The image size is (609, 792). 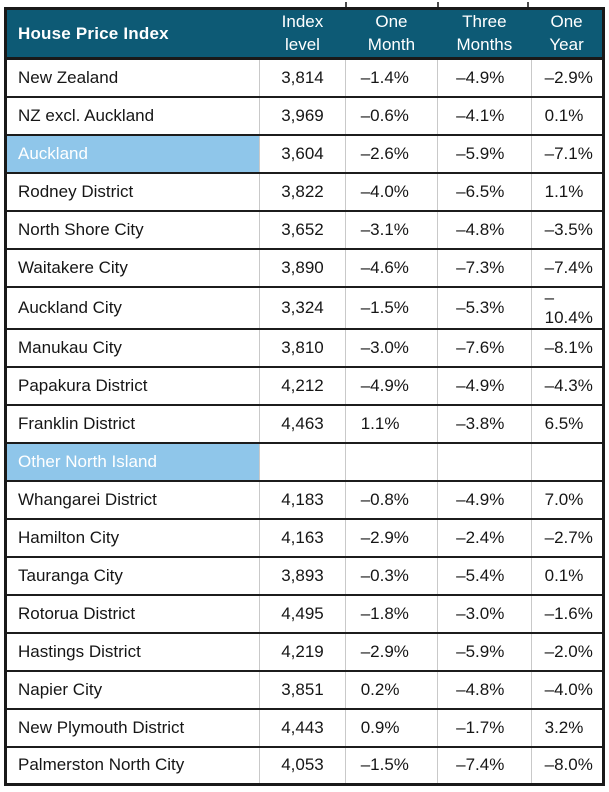 What do you see at coordinates (391, 115) in the screenshot?
I see `one-month-cell: –0.6%` at bounding box center [391, 115].